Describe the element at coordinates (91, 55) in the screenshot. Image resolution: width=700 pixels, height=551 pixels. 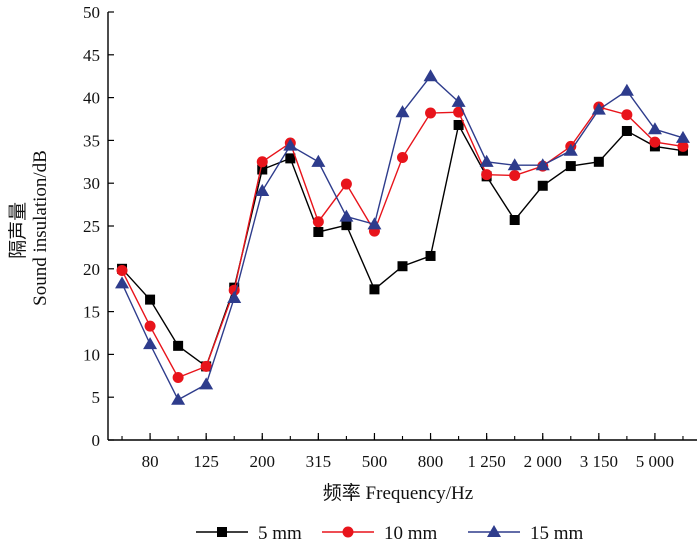
I see `y-tick-label: 45` at that location.